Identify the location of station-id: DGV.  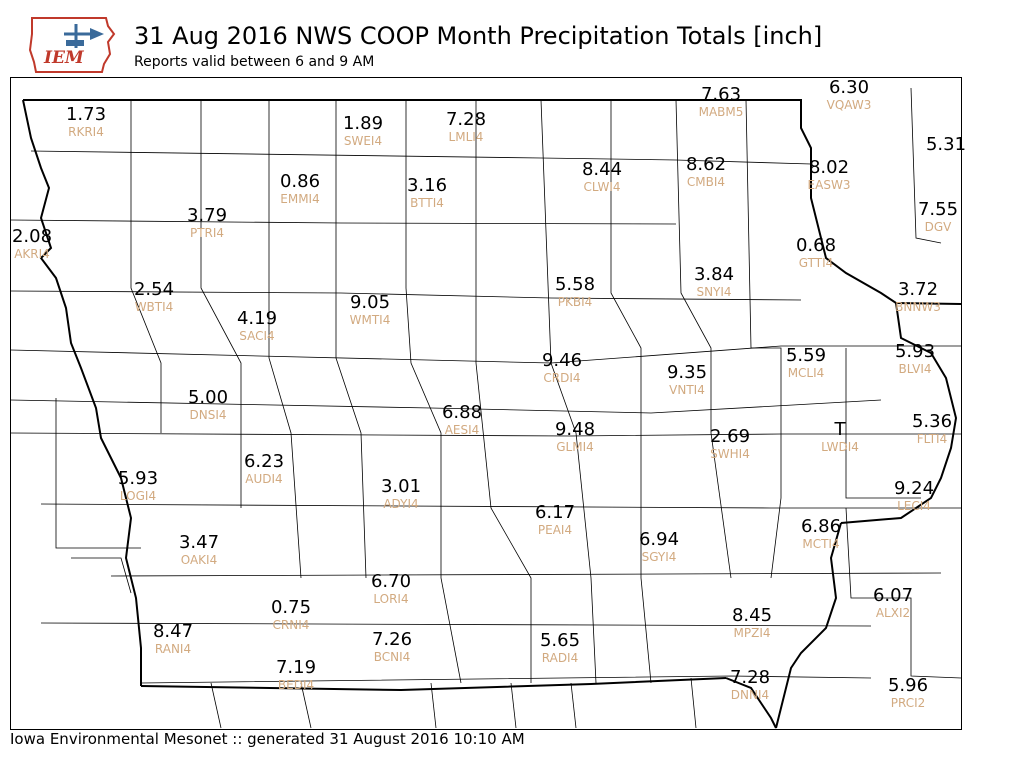
(938, 227).